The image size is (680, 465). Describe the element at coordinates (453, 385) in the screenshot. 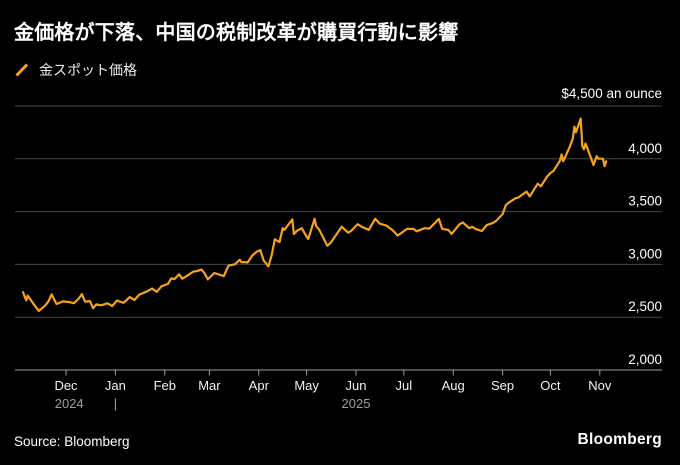

I see `x-axis-month-label: Aug` at that location.